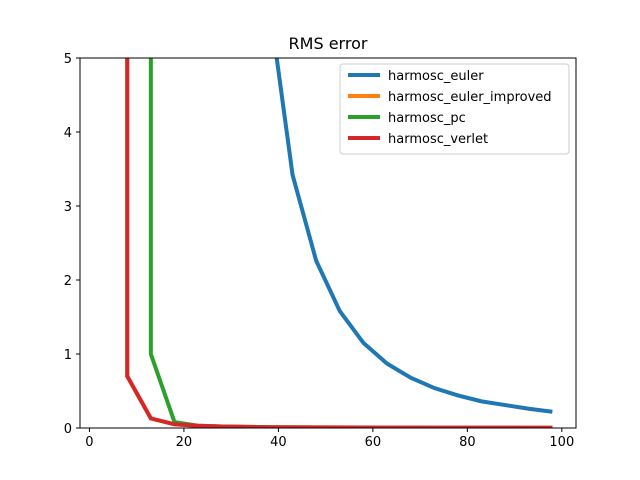  Describe the element at coordinates (427, 118) in the screenshot. I see `legend-label: harmosc_pc` at that location.